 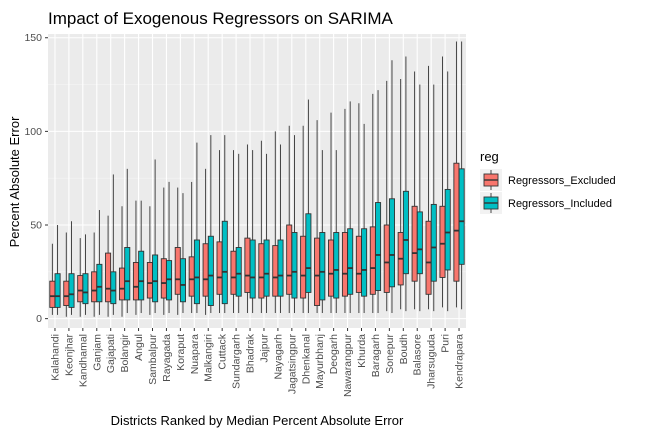 I want to click on x-tick-label: Boudh, so click(x=404, y=349).